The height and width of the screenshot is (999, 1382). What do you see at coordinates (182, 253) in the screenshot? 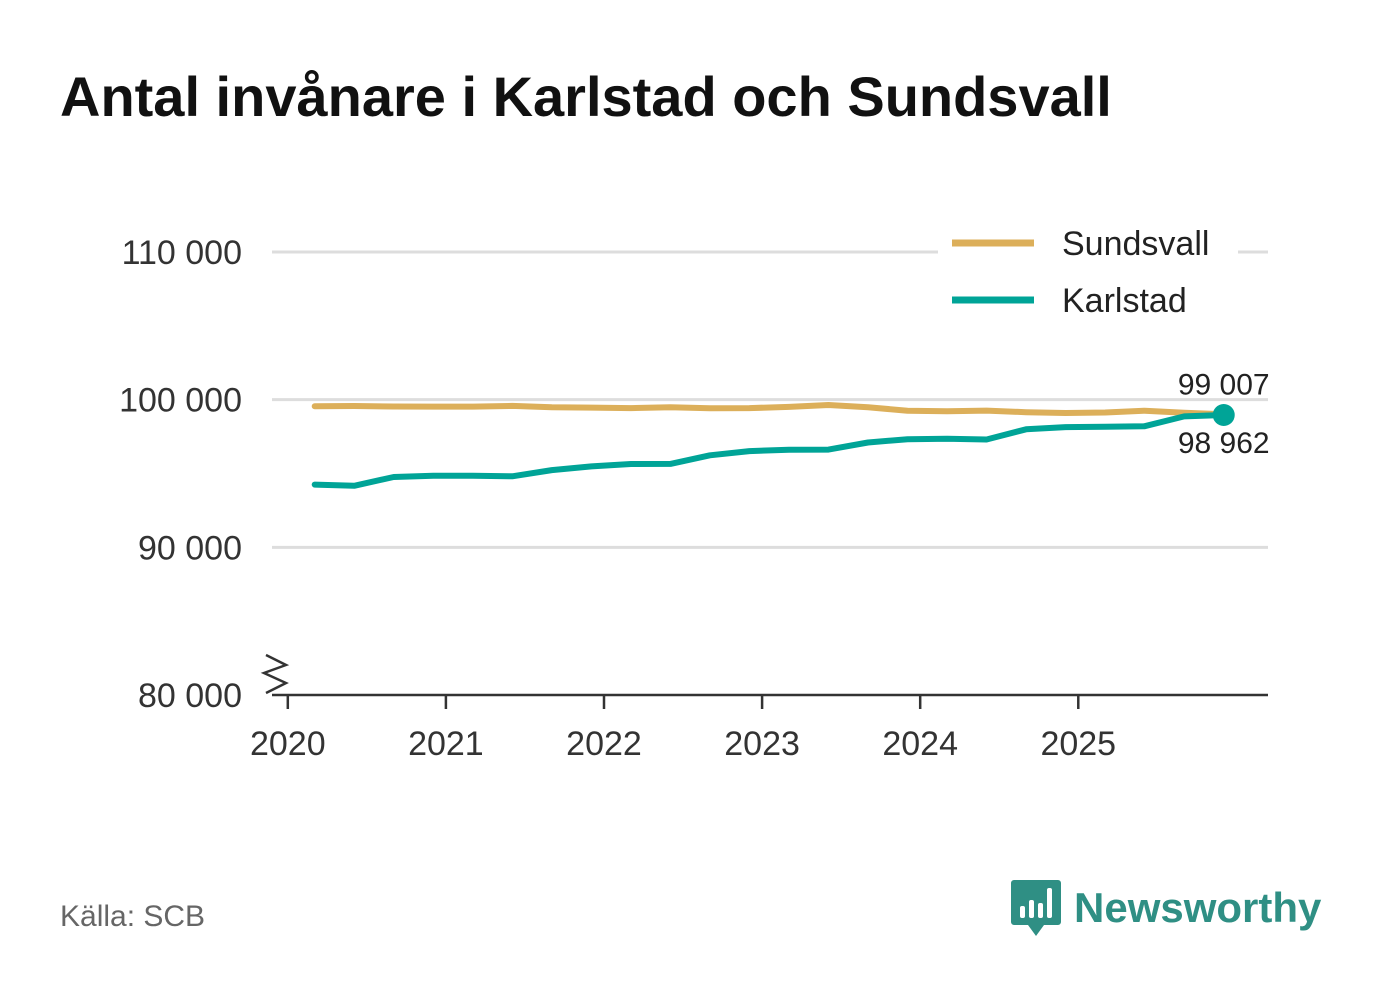
I see `y-tick-label: 110 000` at bounding box center [182, 253].